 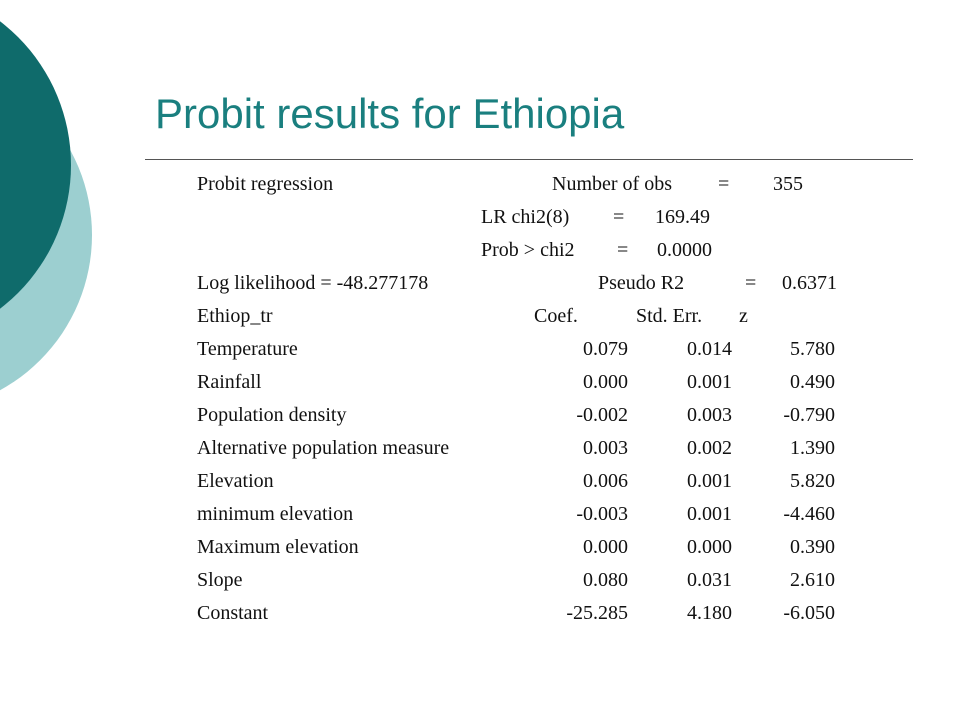 What do you see at coordinates (612, 184) in the screenshot?
I see `nobs-label: Number of obs` at bounding box center [612, 184].